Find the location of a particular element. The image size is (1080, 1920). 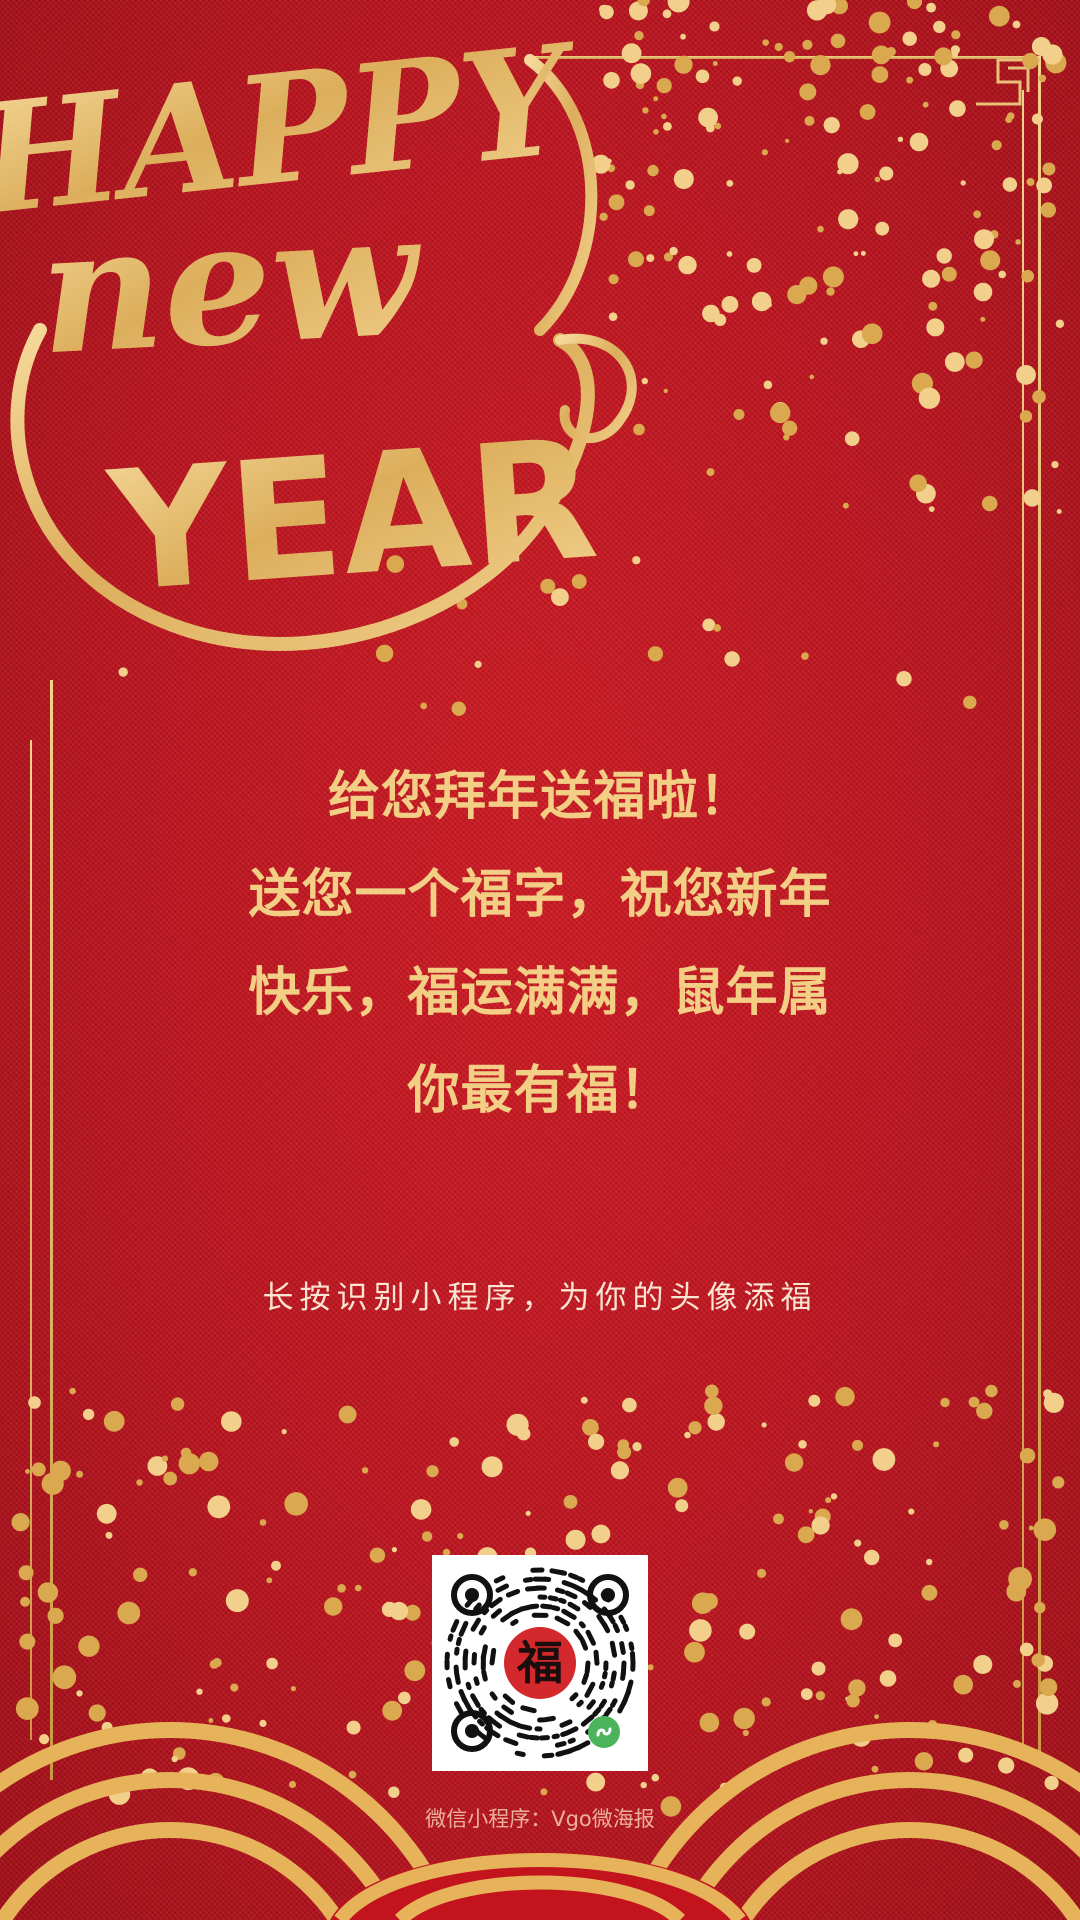

qr-finder-ring is located at coordinates (472, 1731).